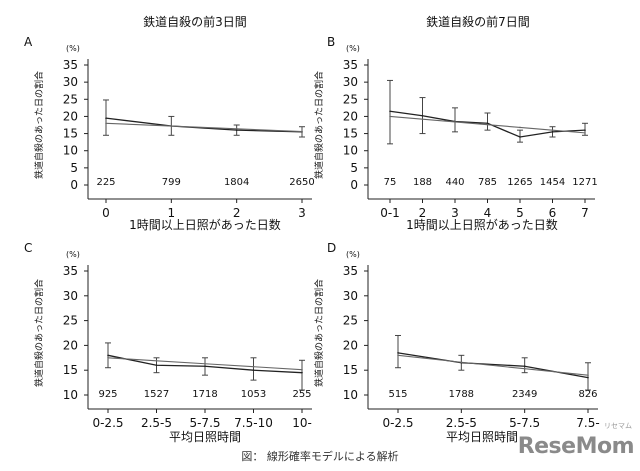 The image size is (640, 471). What do you see at coordinates (354, 168) in the screenshot?
I see `panel-b-ytick-label: 5` at bounding box center [354, 168].